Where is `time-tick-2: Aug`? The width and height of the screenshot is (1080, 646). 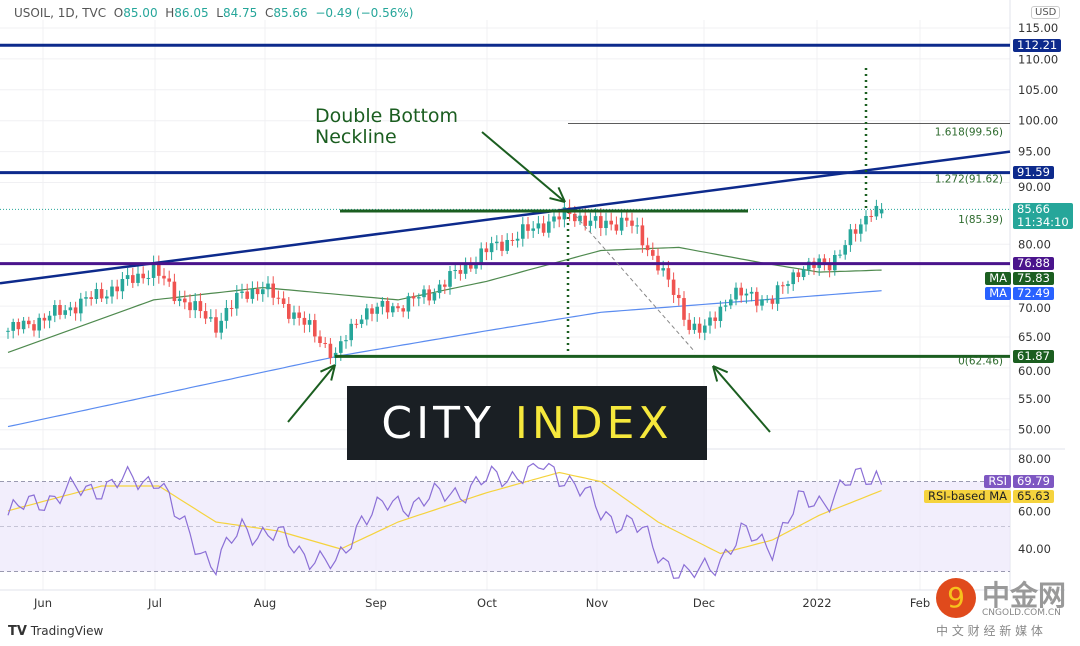 time-tick-2: Aug is located at coordinates (265, 603).